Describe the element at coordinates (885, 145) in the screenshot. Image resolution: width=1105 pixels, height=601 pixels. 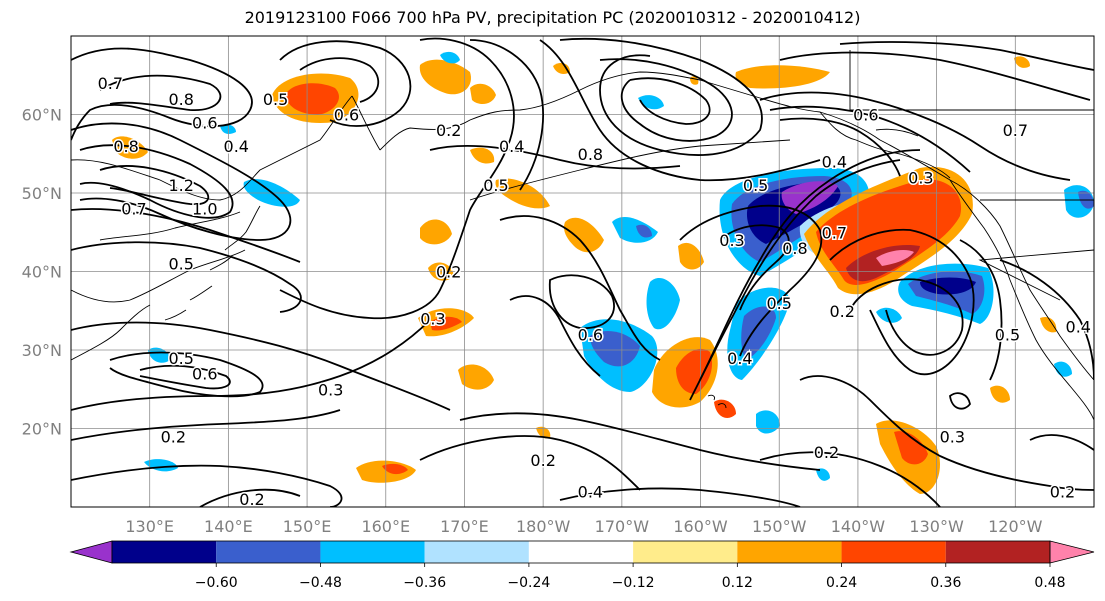
I see `coastline-alaska` at that location.